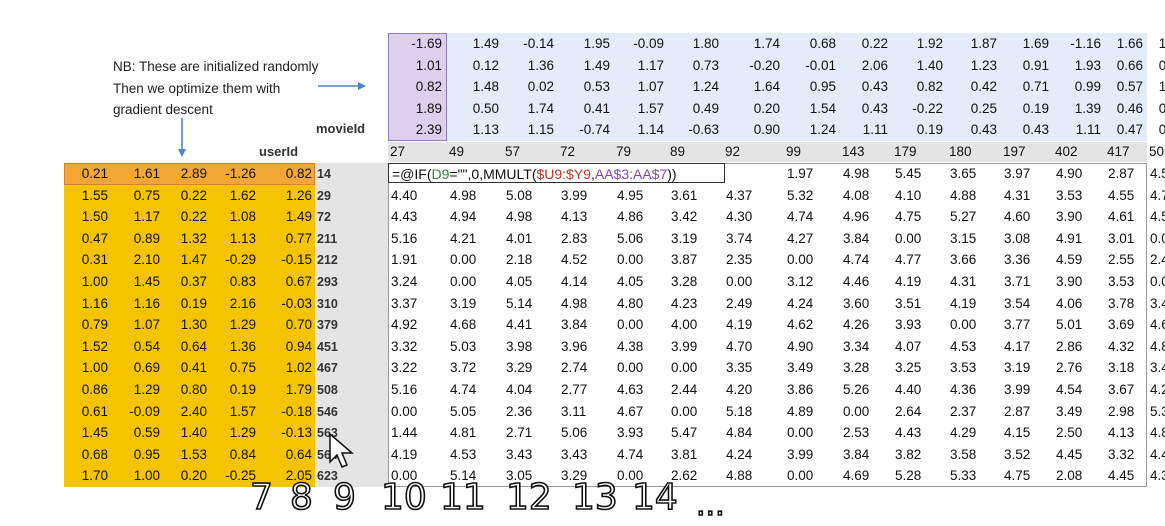 Image resolution: width=1165 pixels, height=526 pixels. Describe the element at coordinates (766, 86) in the screenshot. I see `movie-factor-cell: 1.64` at that location.